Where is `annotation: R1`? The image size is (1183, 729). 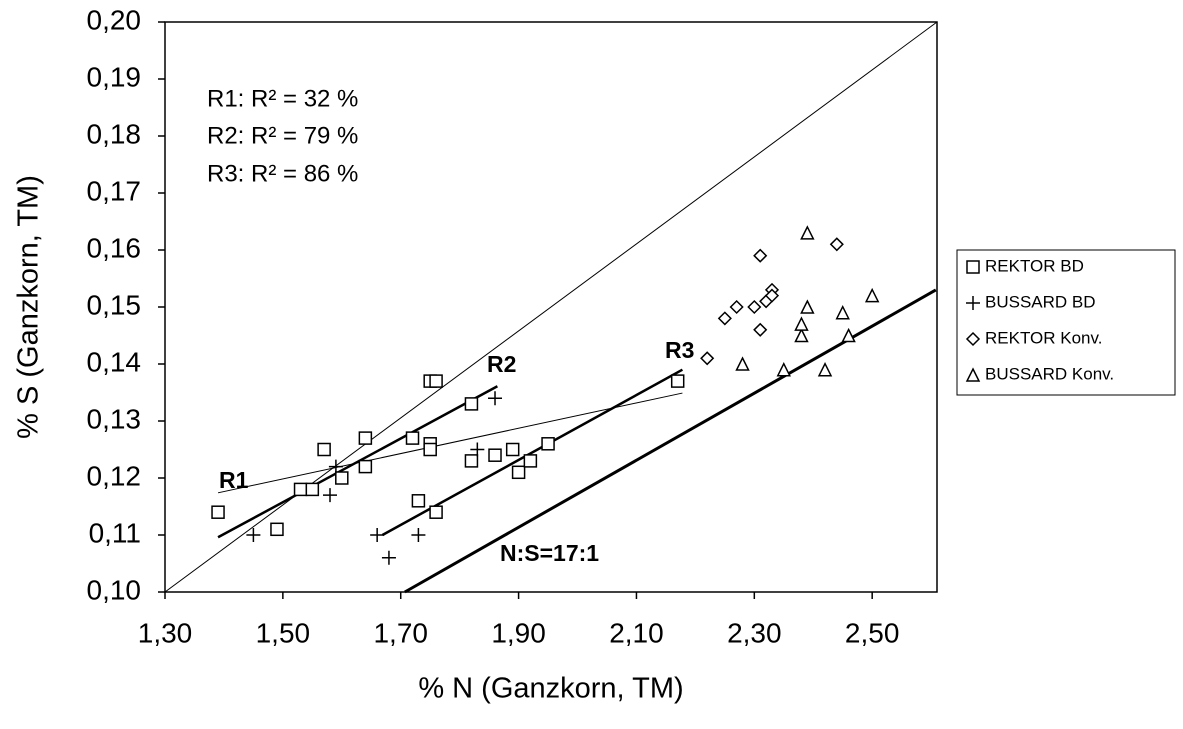 annotation: R1 is located at coordinates (234, 480).